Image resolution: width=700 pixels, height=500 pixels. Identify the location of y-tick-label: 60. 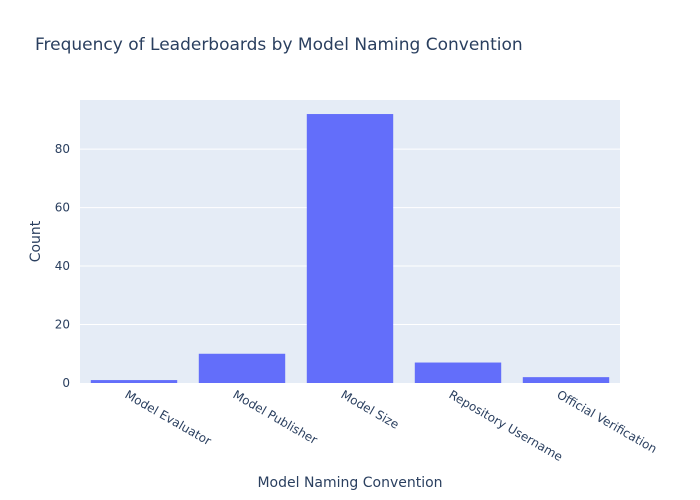
(62, 208).